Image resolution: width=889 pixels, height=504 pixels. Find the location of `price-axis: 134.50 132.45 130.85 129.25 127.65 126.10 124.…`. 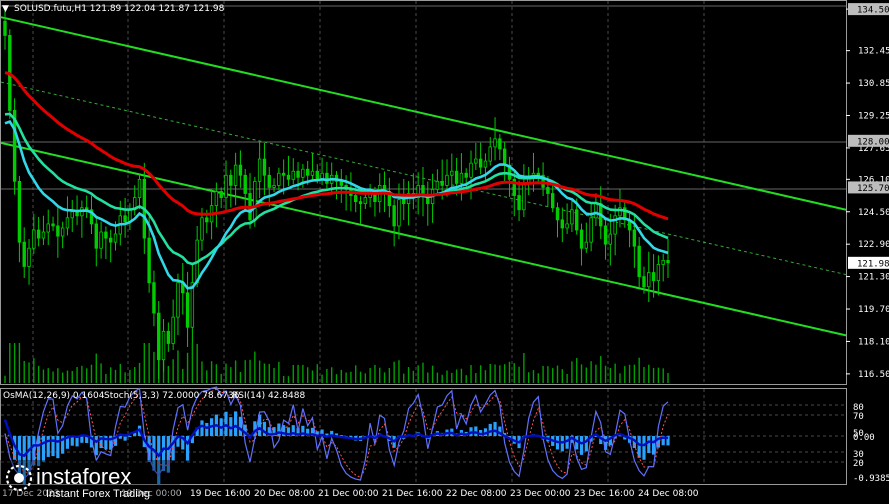

price-axis: 134.50 132.45 130.85 129.25 127.65 126.10 124.… is located at coordinates (867, 191).